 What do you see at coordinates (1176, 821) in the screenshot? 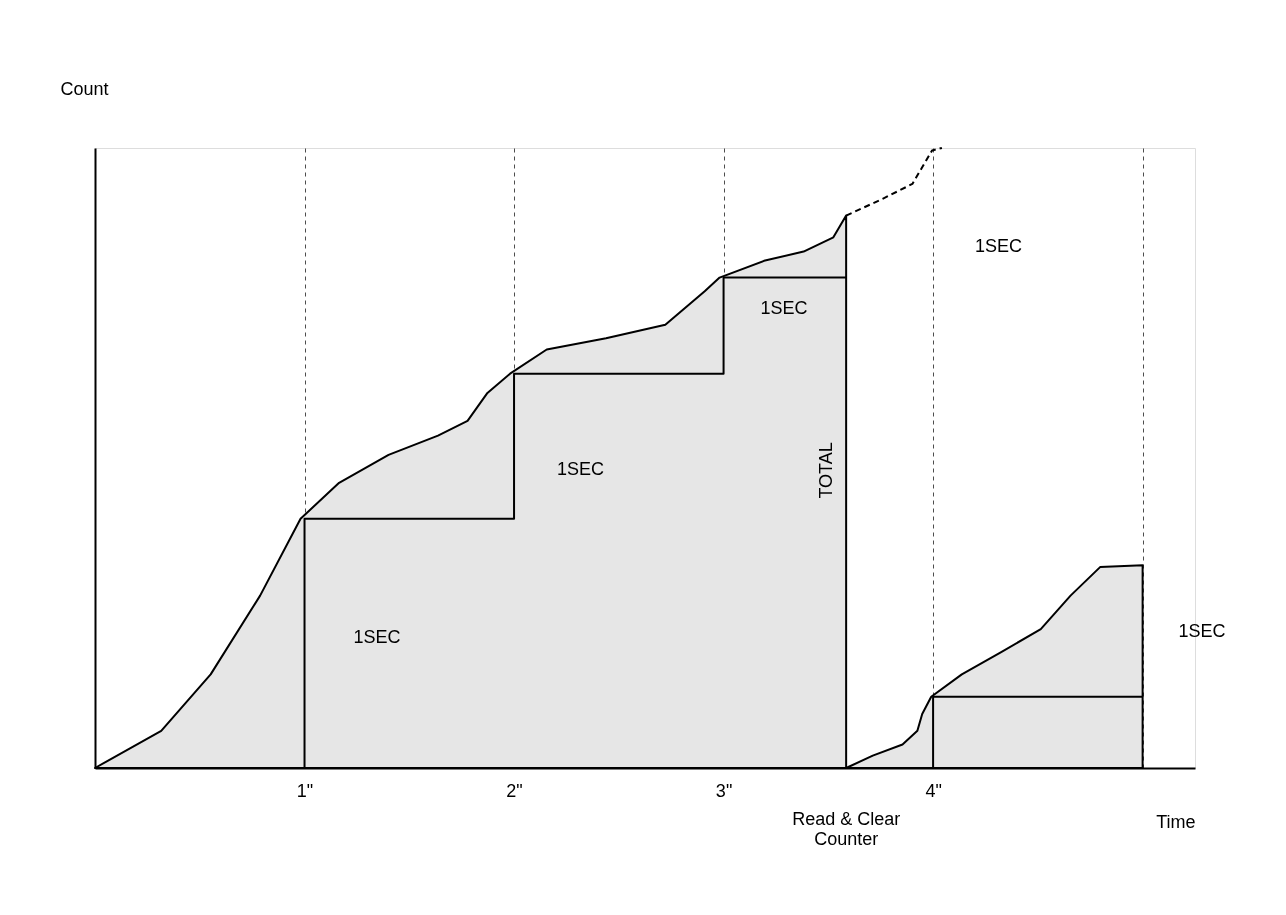
I see `x-axis-title: Time` at bounding box center [1176, 821].